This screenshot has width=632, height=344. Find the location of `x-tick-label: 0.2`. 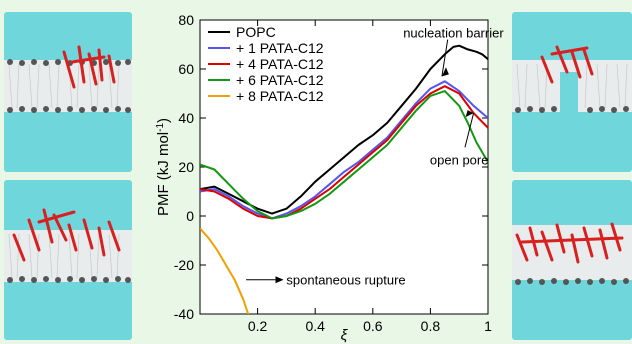

x-tick-label: 0.2 is located at coordinates (258, 326).